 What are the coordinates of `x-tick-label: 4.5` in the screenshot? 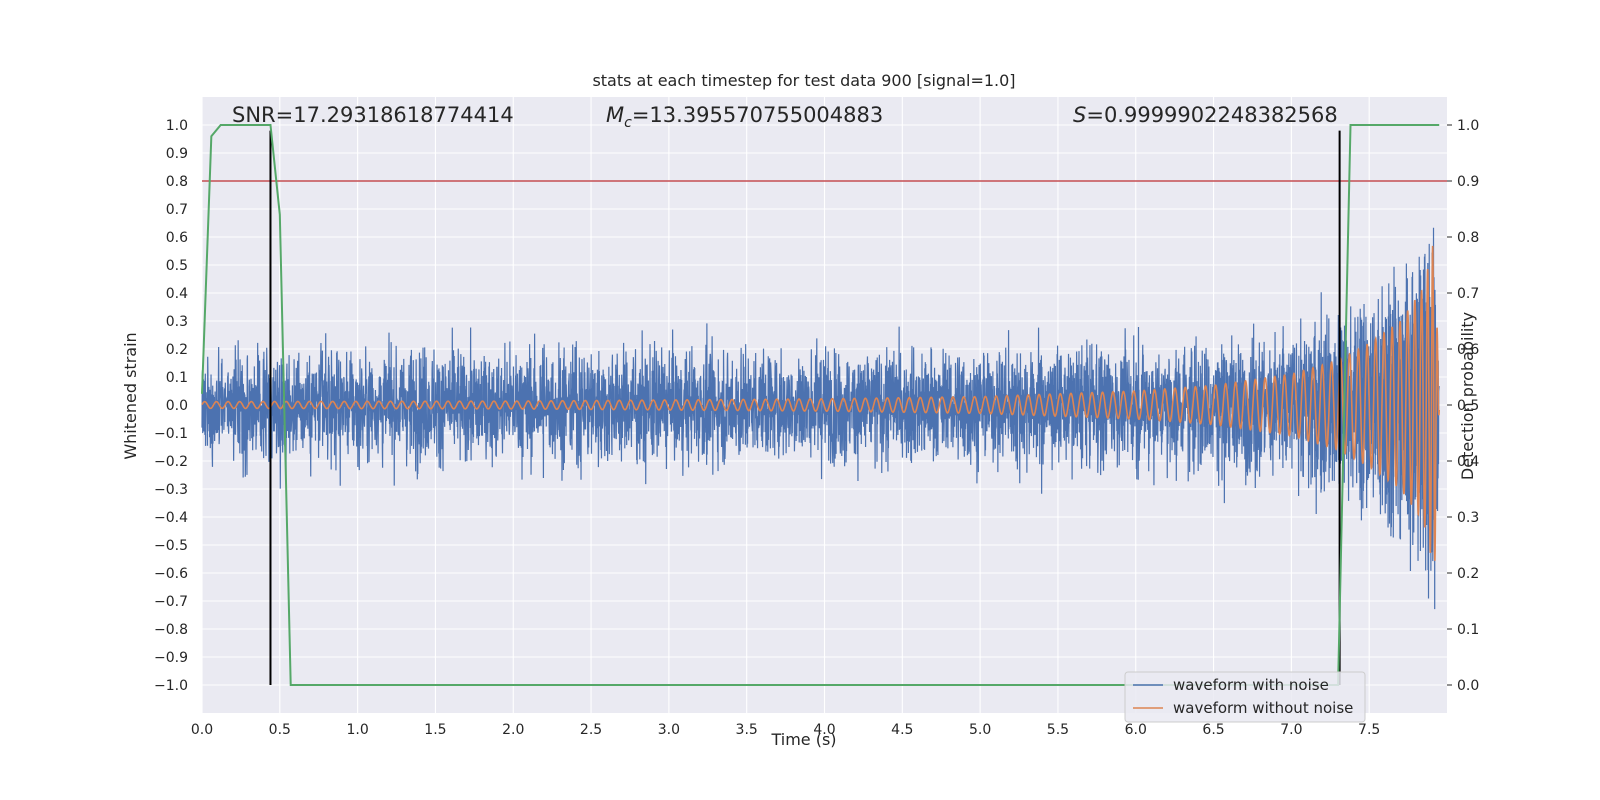 It's located at (902, 730).